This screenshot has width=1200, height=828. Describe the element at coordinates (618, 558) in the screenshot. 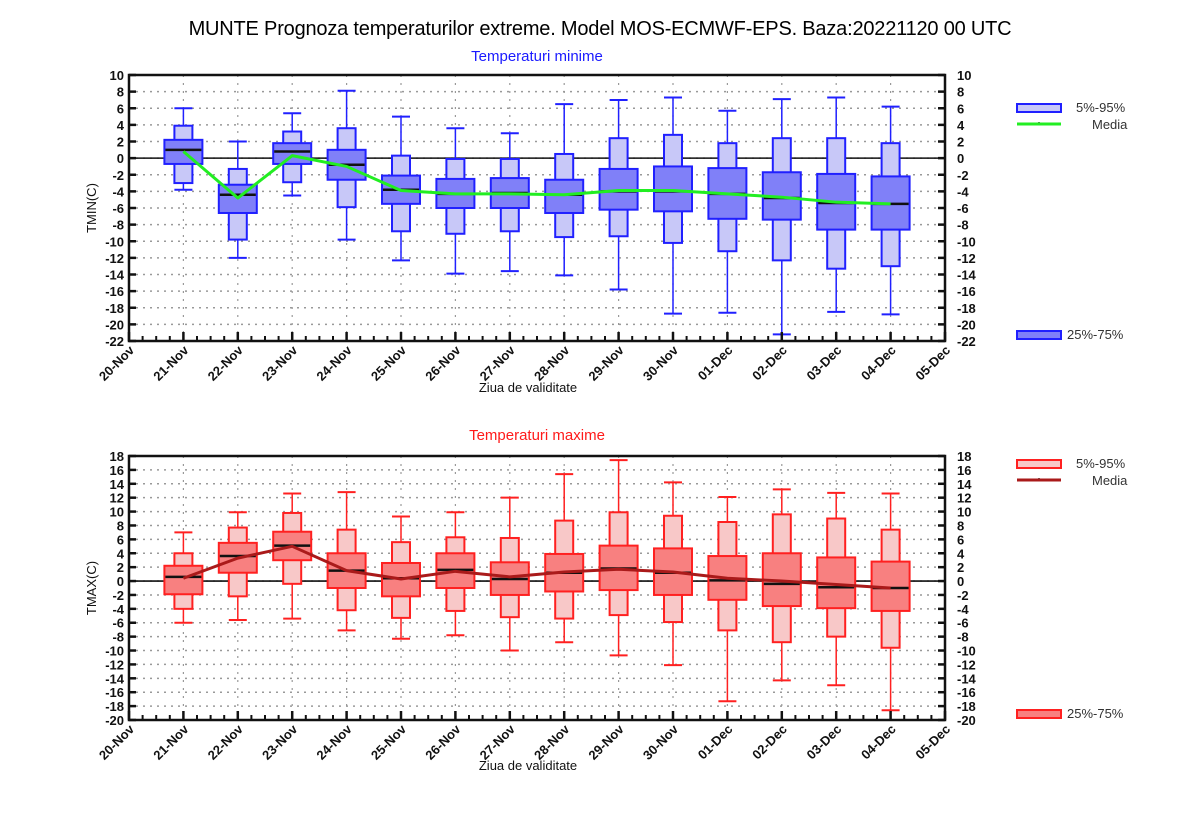

I see `box-29-Nov` at that location.